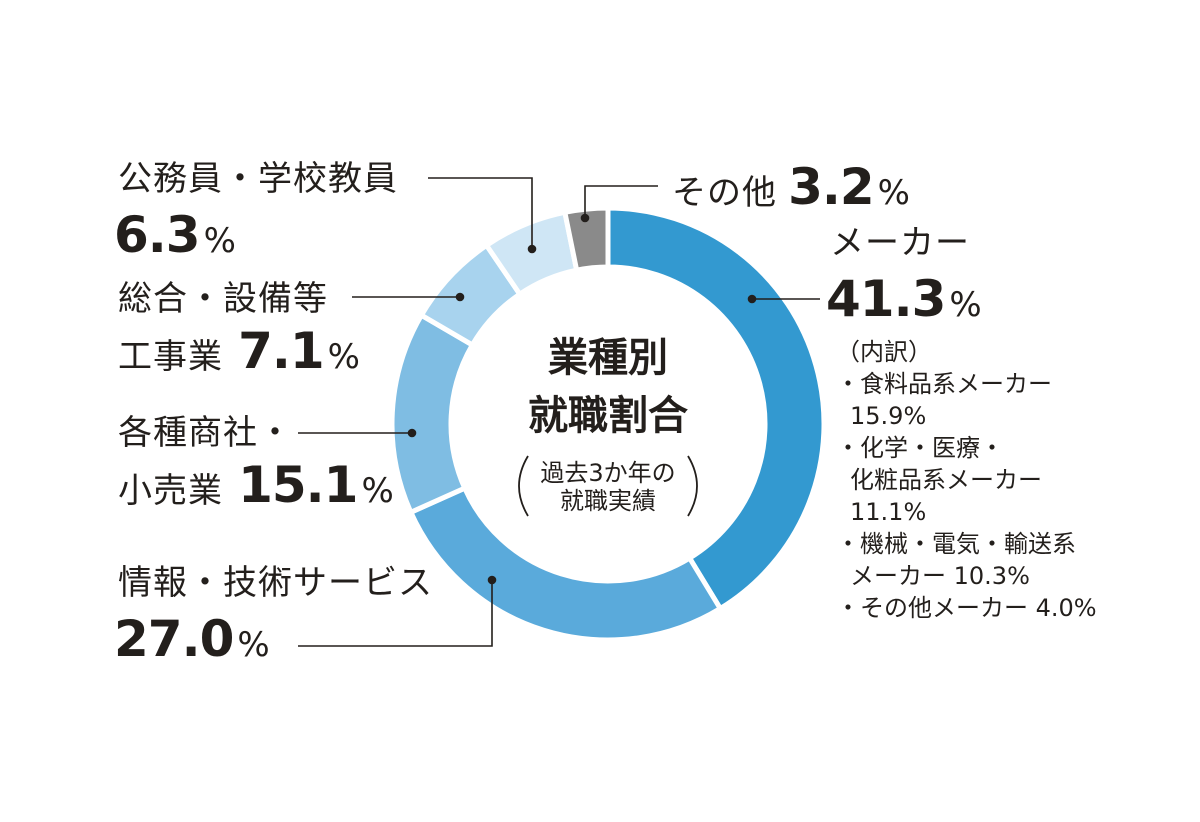  What do you see at coordinates (281, 351) in the screenshot?
I see `label-sougou-value: 7.1` at bounding box center [281, 351].